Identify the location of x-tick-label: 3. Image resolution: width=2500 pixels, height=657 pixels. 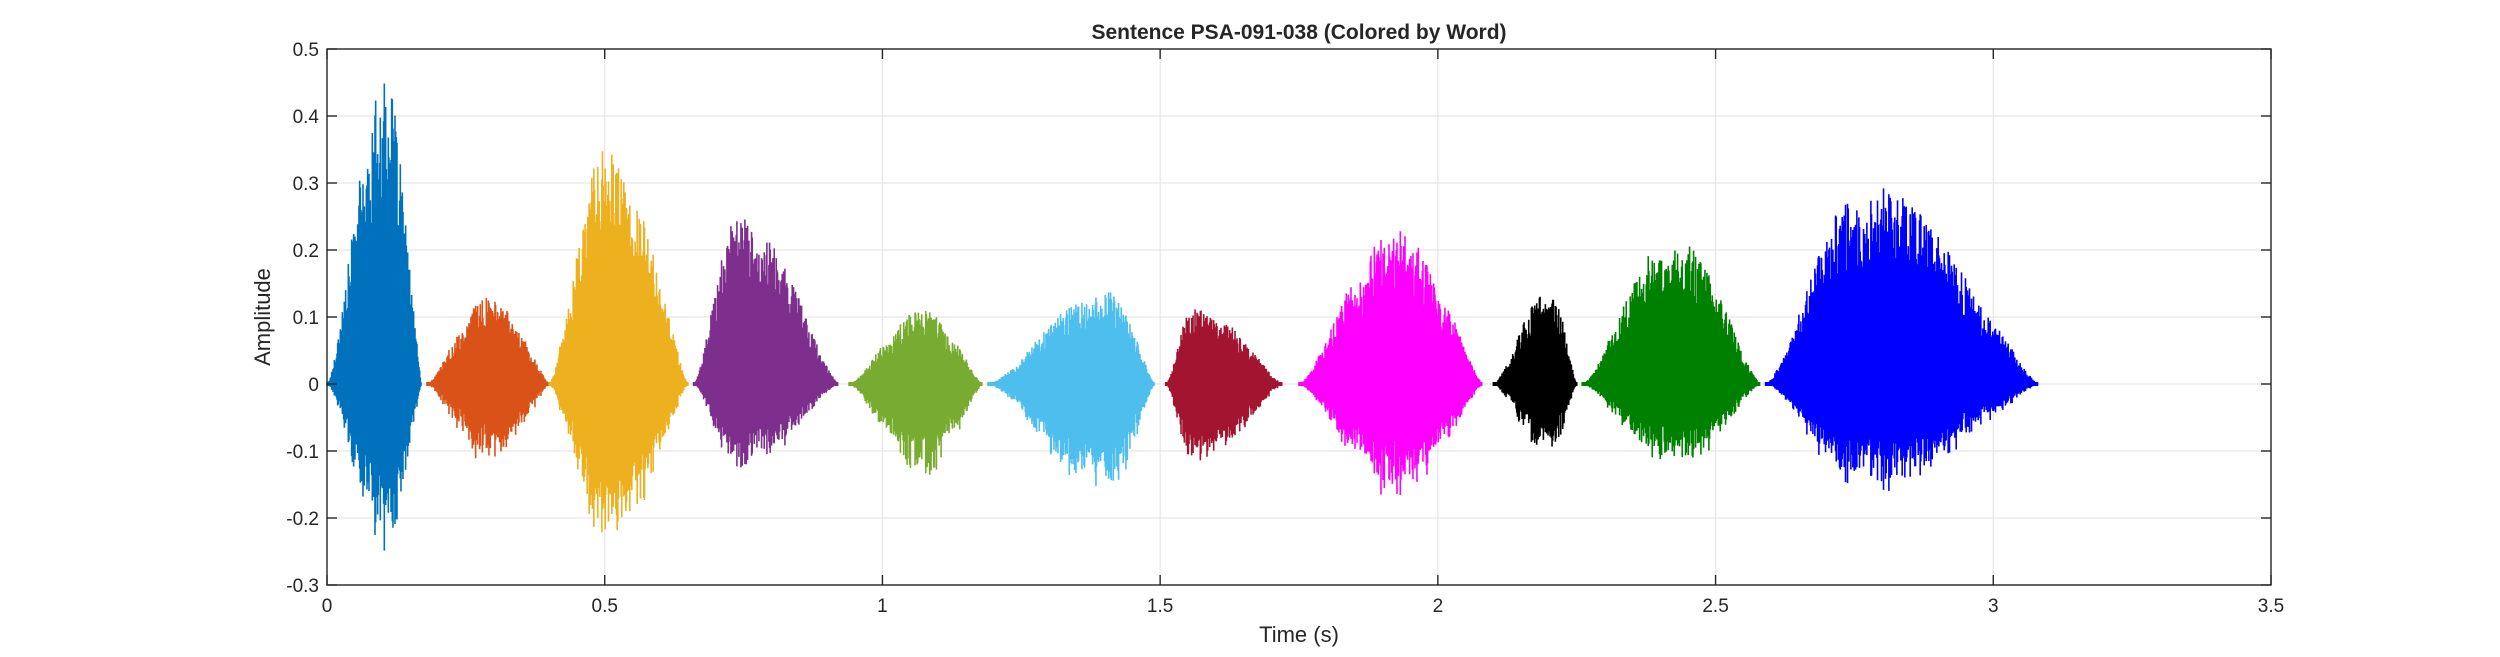
(1993, 606).